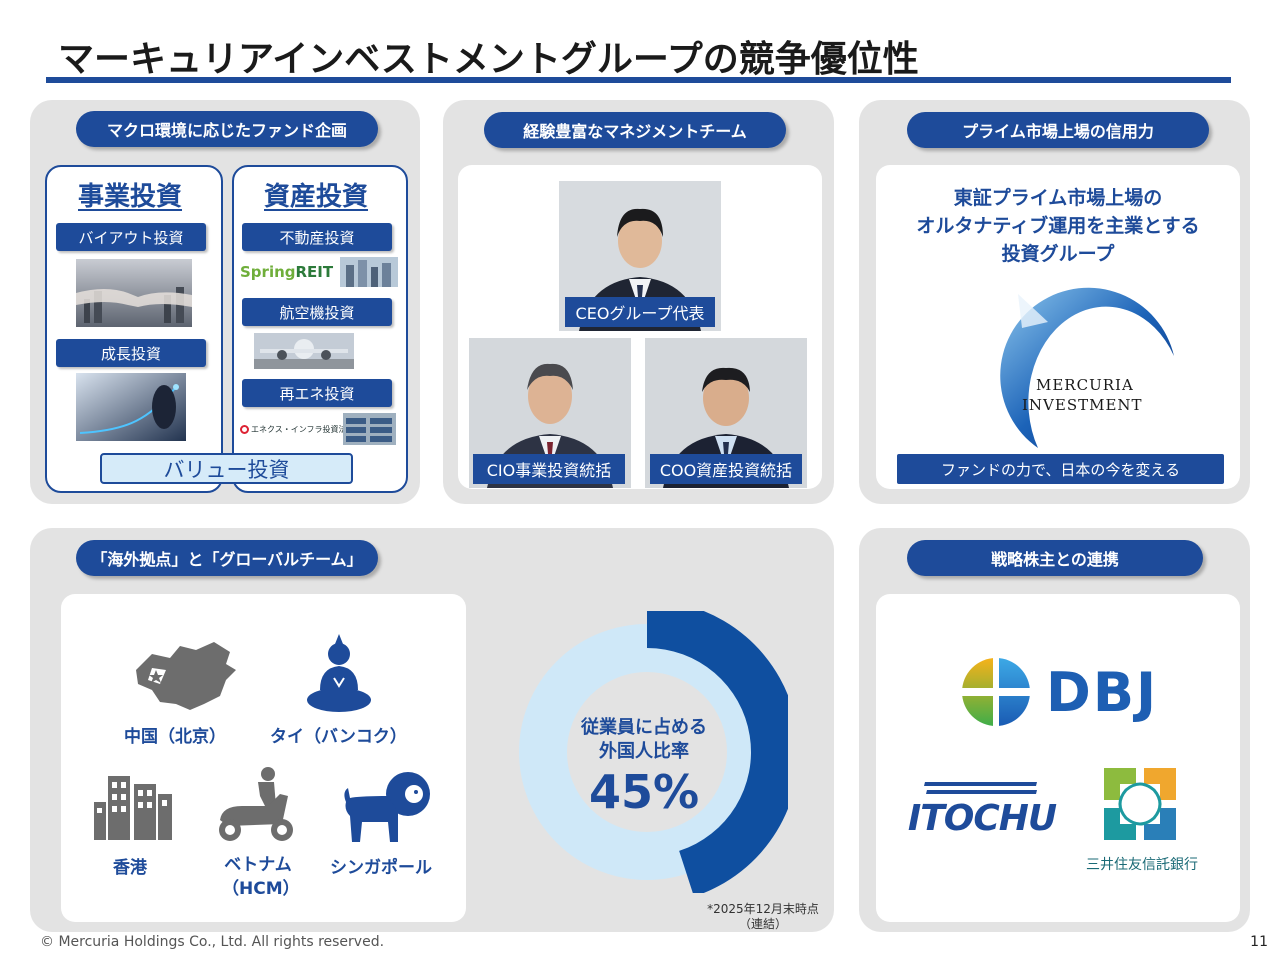 This screenshot has width=1280, height=960. I want to click on smtb-text: 三井住友信託銀行, so click(1142, 865).